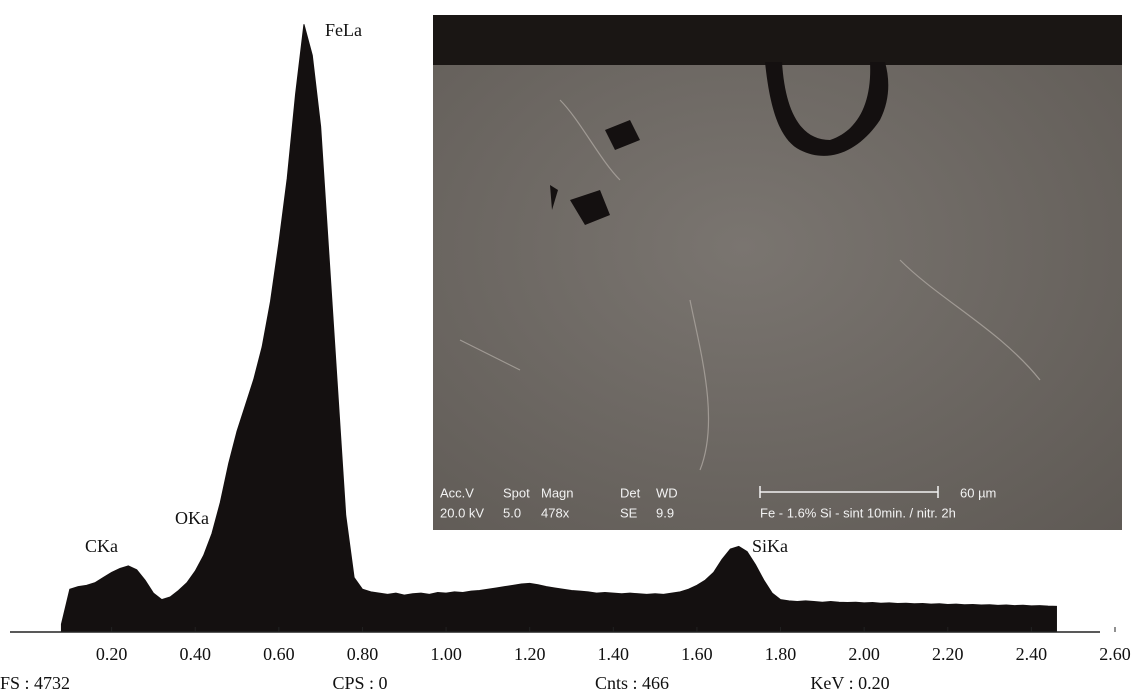 The width and height of the screenshot is (1145, 698). Describe the element at coordinates (446, 654) in the screenshot. I see `x-tick-label: 1.00` at that location.